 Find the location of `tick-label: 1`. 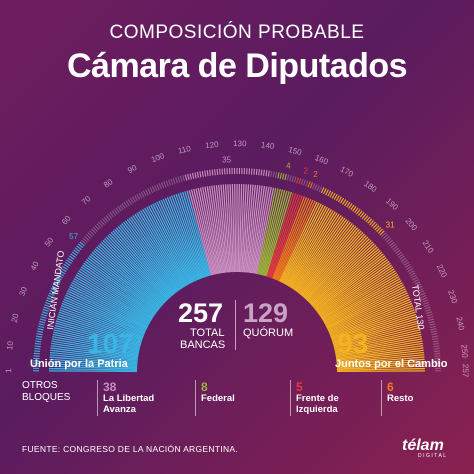

tick-label: 1 is located at coordinates (8, 370).